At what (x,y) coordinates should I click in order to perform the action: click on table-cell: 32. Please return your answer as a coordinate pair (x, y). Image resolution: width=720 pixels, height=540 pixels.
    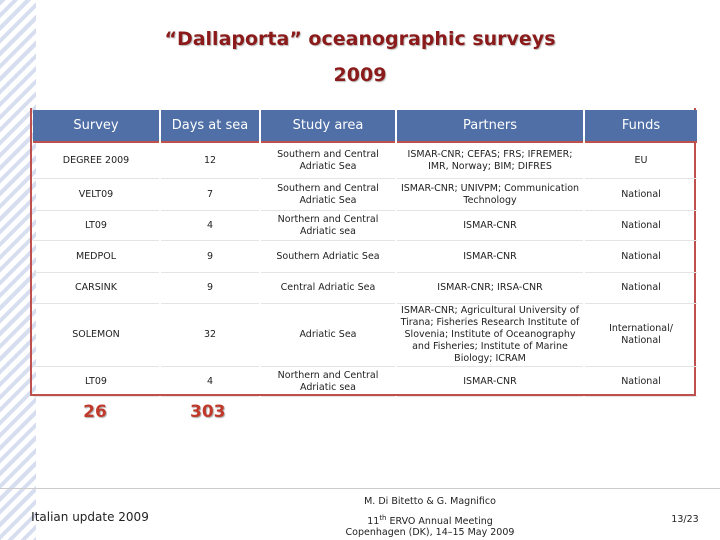
    Looking at the image, I should click on (210, 335).